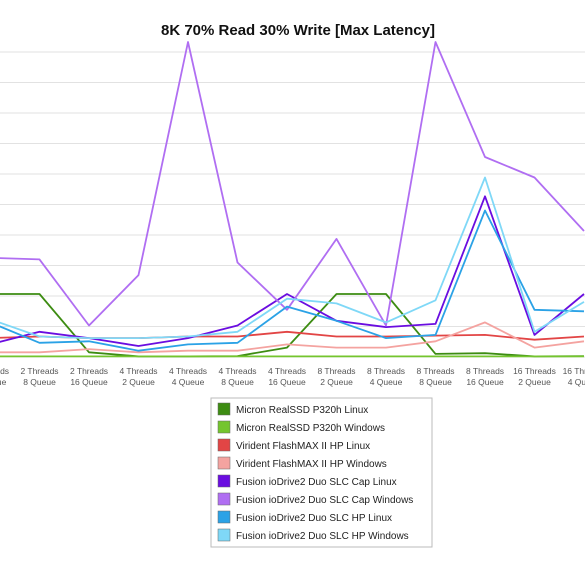 The width and height of the screenshot is (585, 573). Describe the element at coordinates (298, 30) in the screenshot. I see `chart-title: 8K 70% Read 30% Write [Max Latency]` at that location.